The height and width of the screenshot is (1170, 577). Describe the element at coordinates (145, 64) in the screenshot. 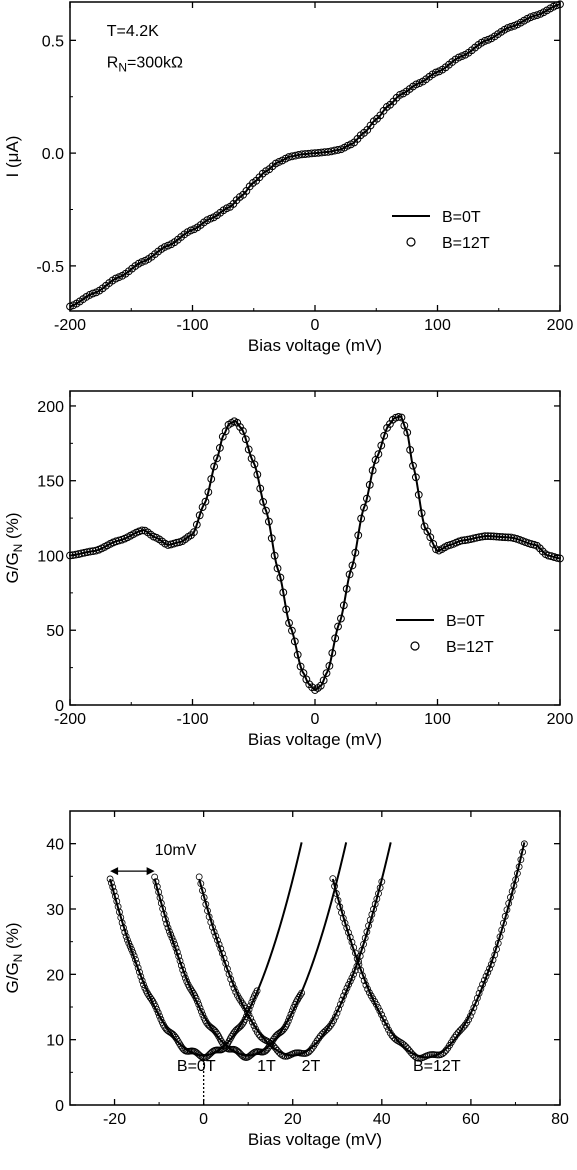

I see `annotation: RN=300kΩ` at that location.